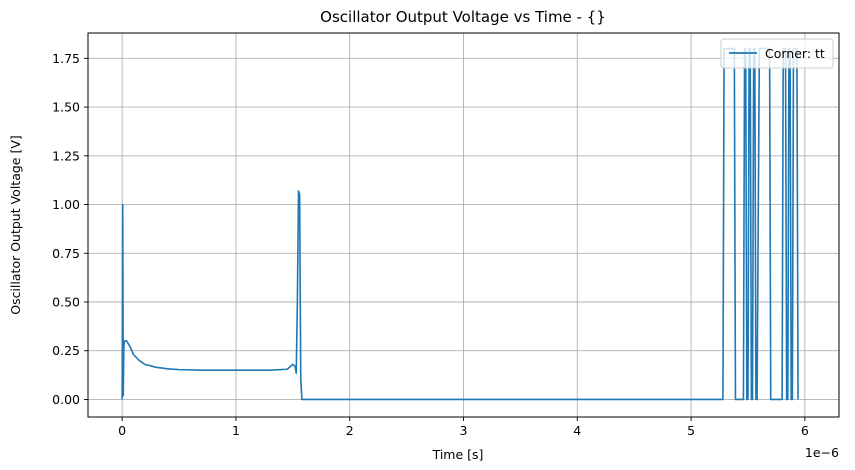 The image size is (855, 470). What do you see at coordinates (66, 204) in the screenshot?
I see `y-tick-label: 1.00` at bounding box center [66, 204].